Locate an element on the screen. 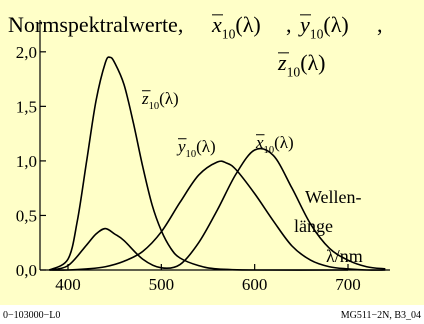 The image size is (424, 324). y-tick-label: 0,0 is located at coordinates (26, 270).